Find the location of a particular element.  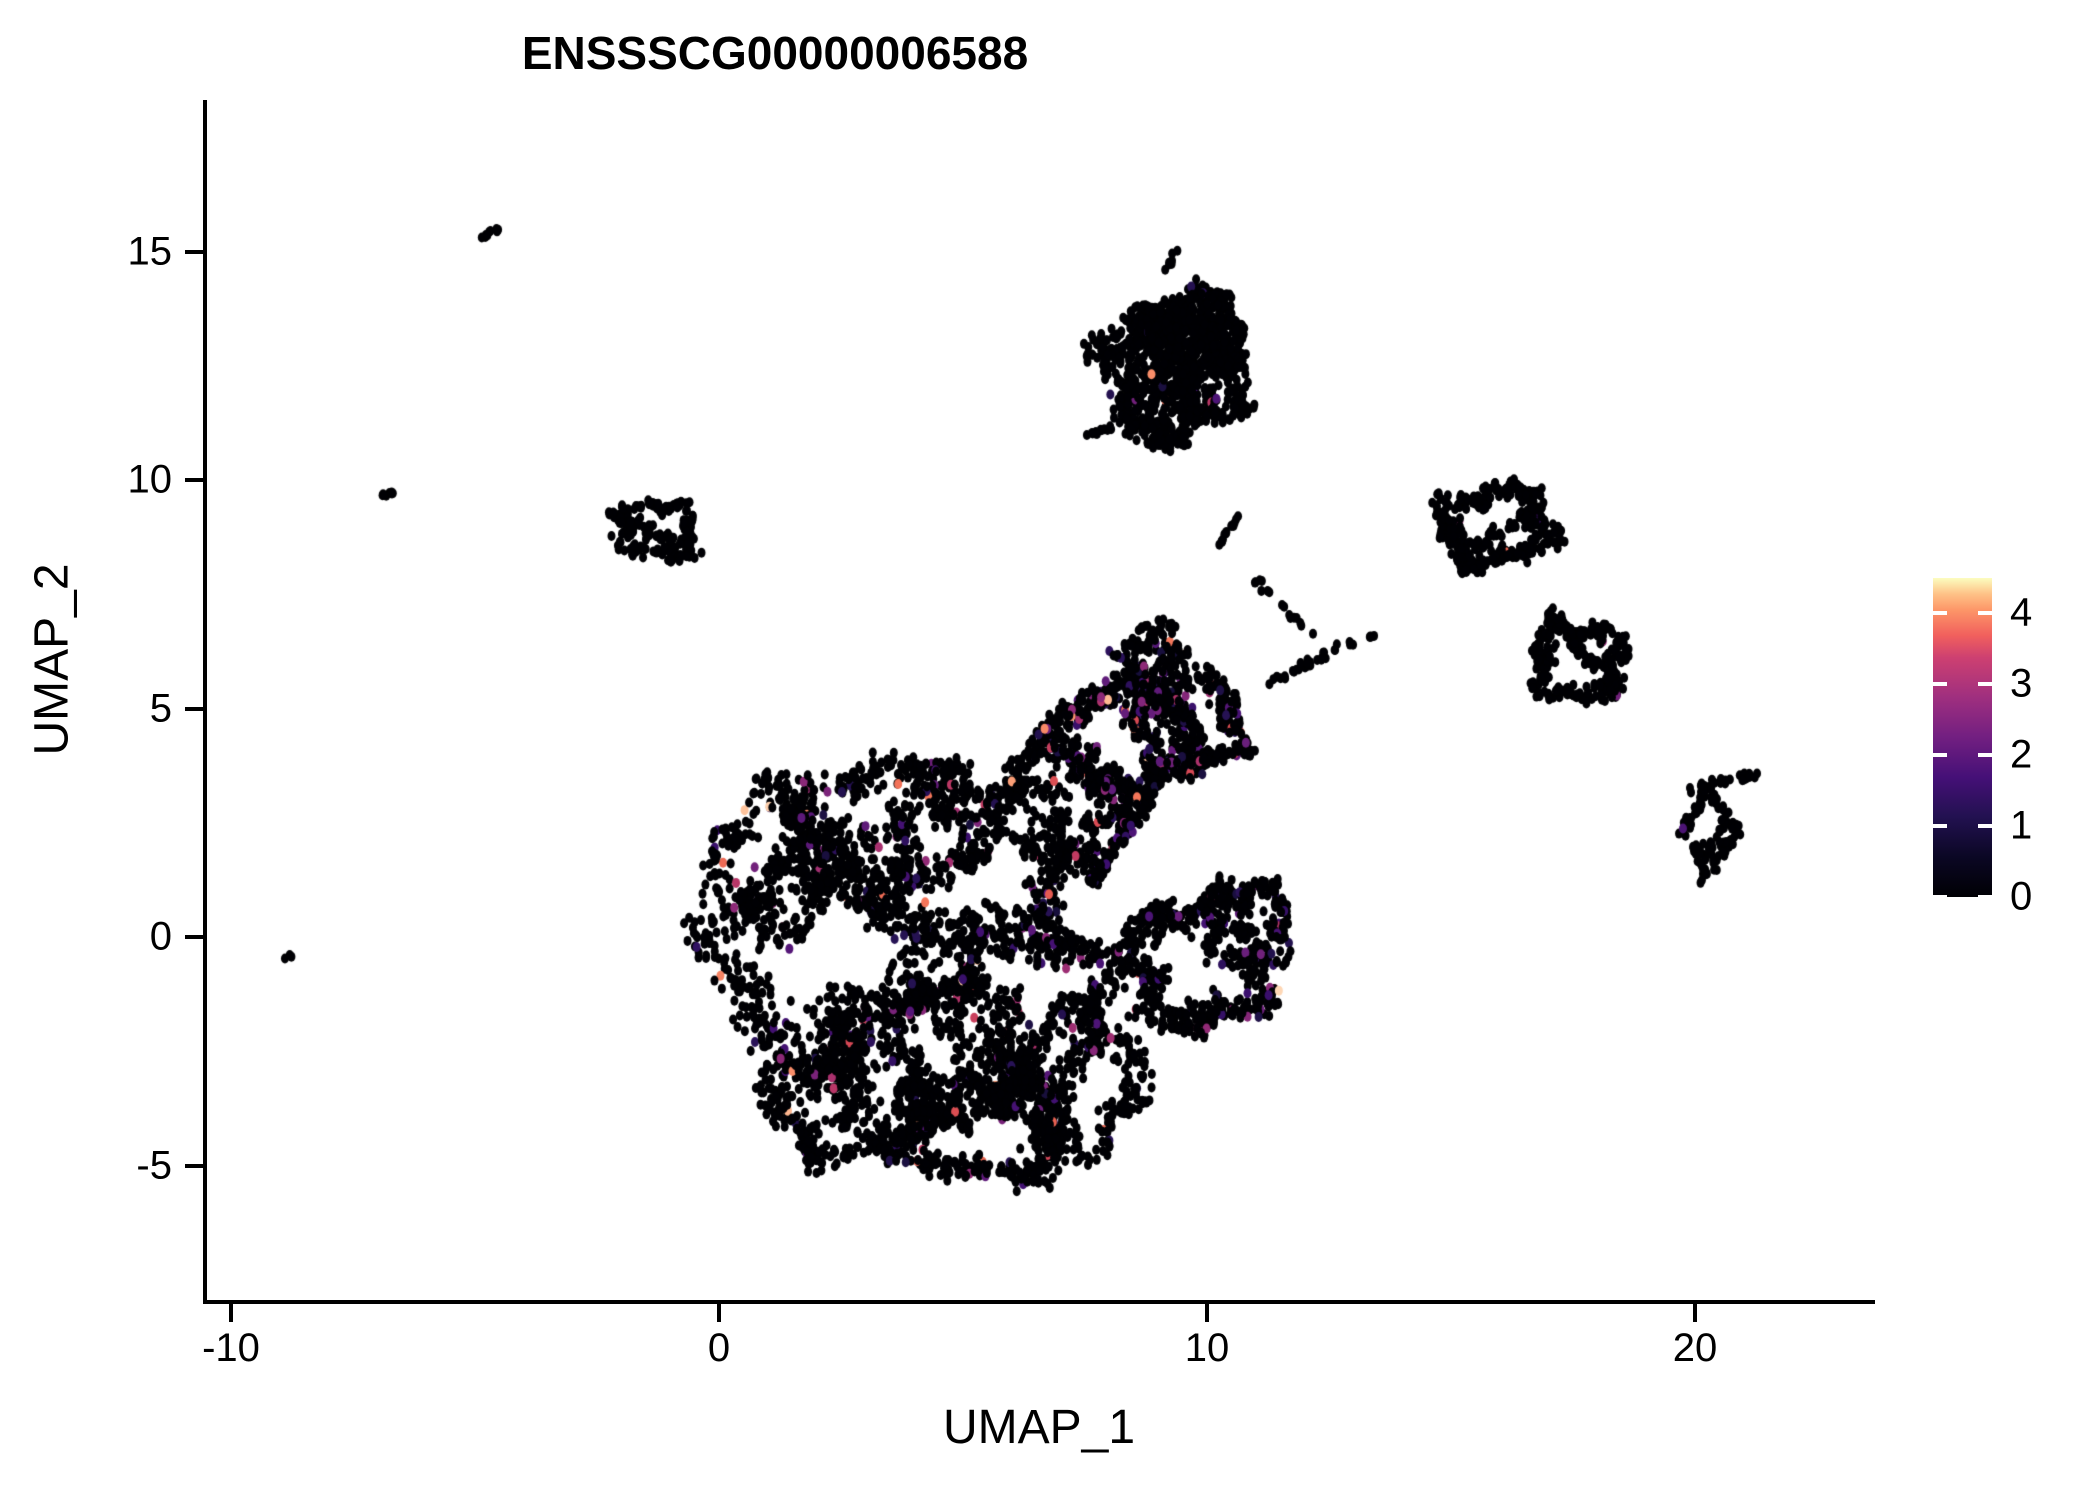

x-axis-line is located at coordinates (1039, 1302).